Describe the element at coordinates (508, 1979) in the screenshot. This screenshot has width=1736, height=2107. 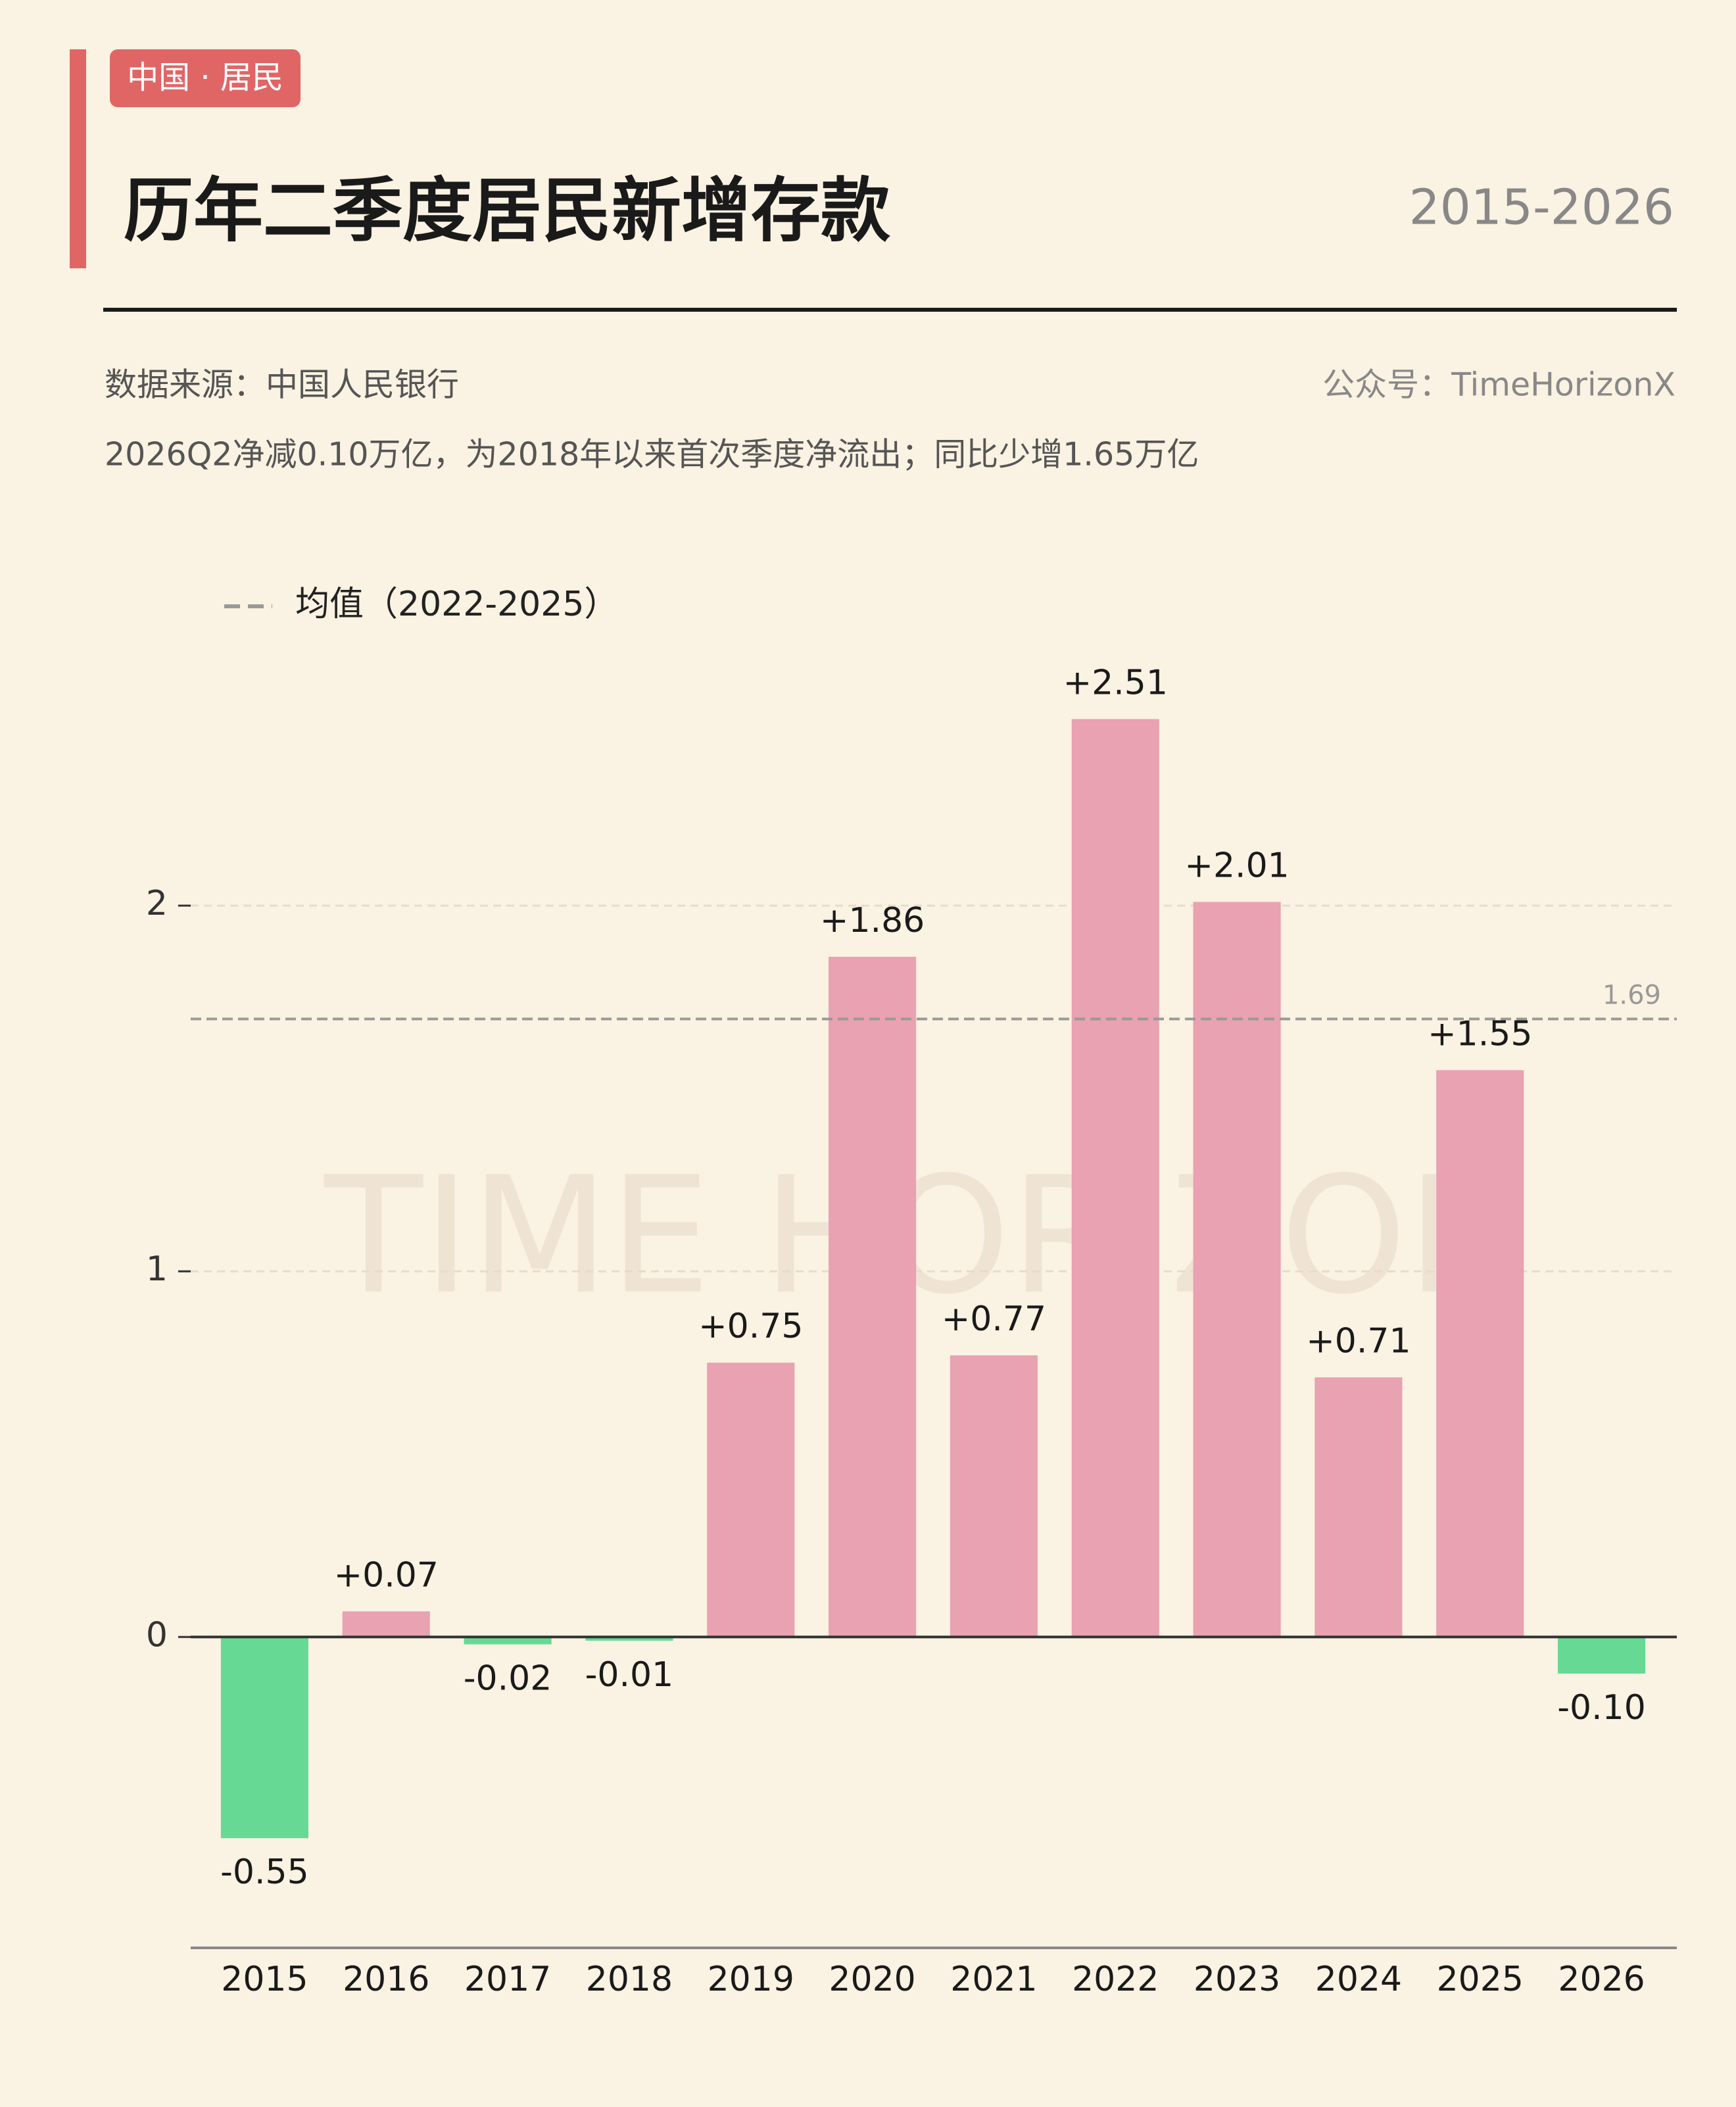
I see `x-tick-label: 2017` at that location.